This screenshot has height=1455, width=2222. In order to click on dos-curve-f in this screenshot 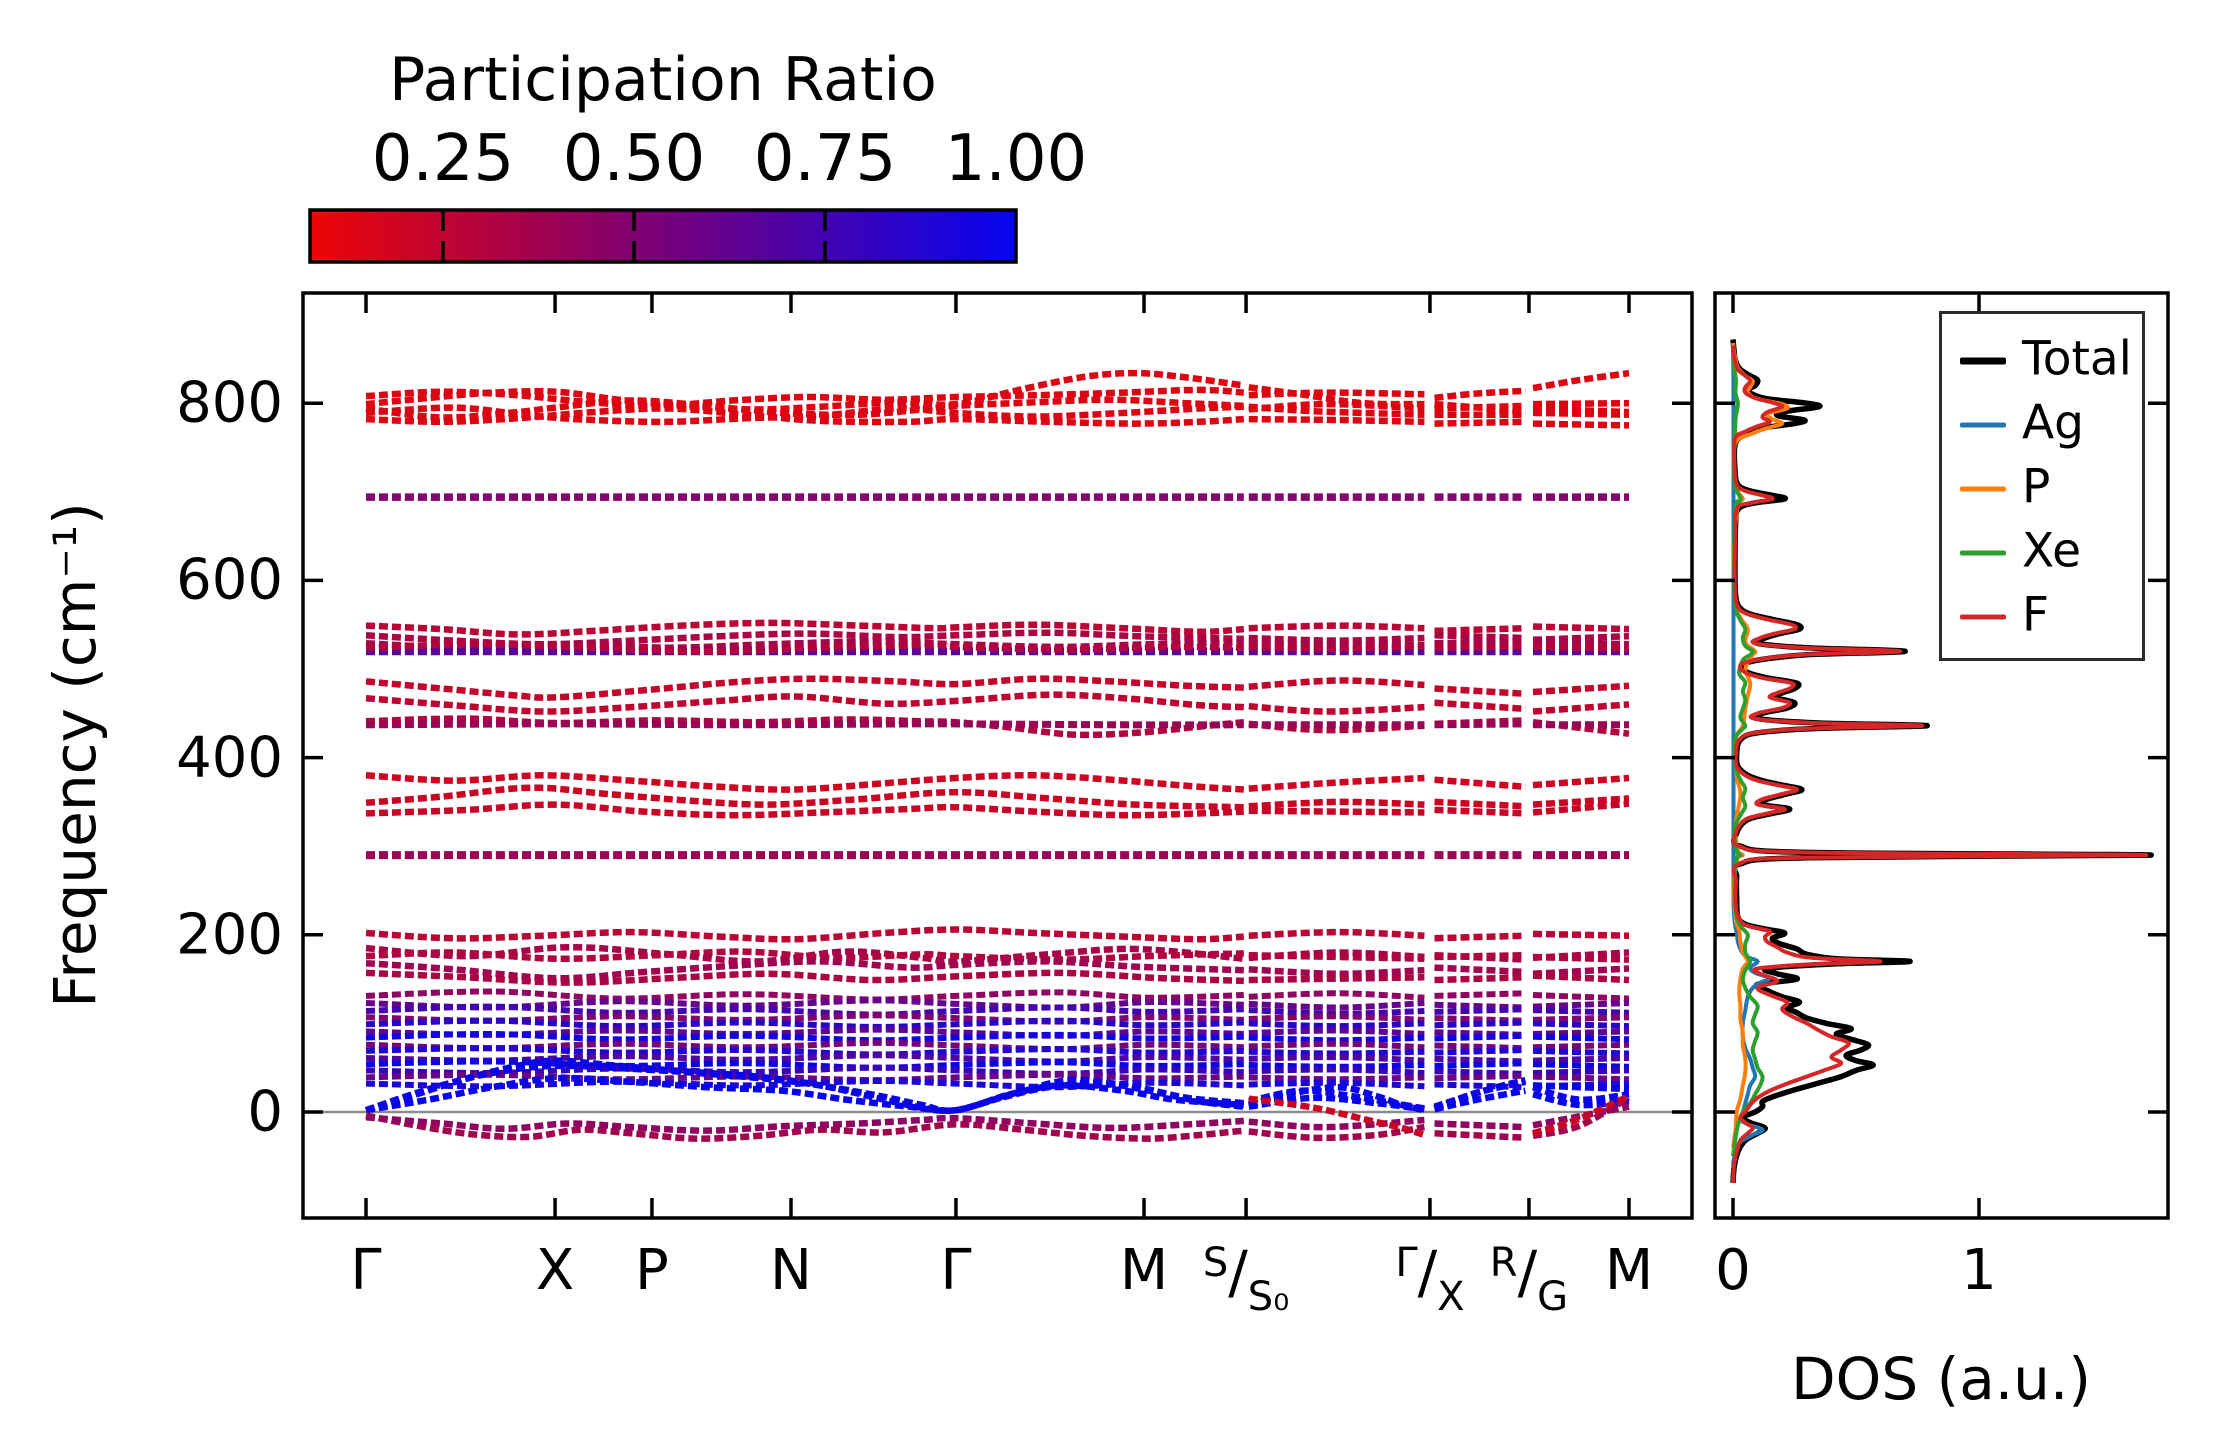, I will do `click(1940, 764)`.